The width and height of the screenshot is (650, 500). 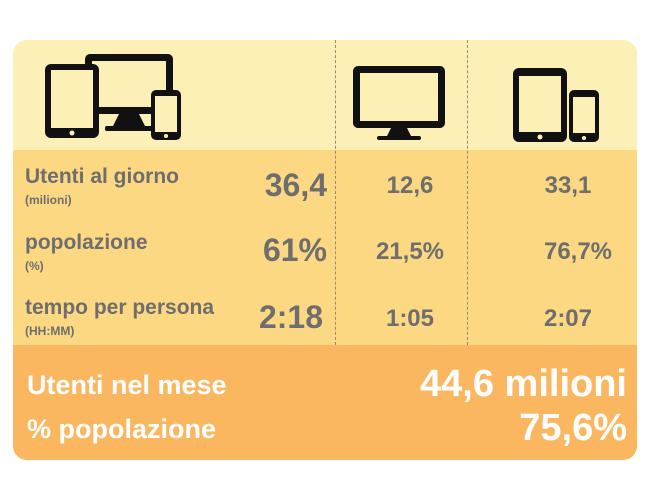 What do you see at coordinates (48, 200) in the screenshot?
I see `row-unit: (milioni)` at bounding box center [48, 200].